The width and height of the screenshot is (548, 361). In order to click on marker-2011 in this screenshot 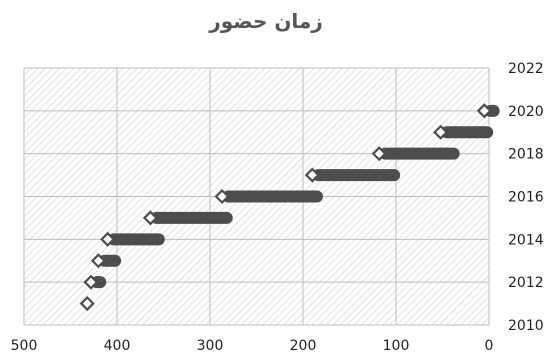, I will do `click(87, 304)`.